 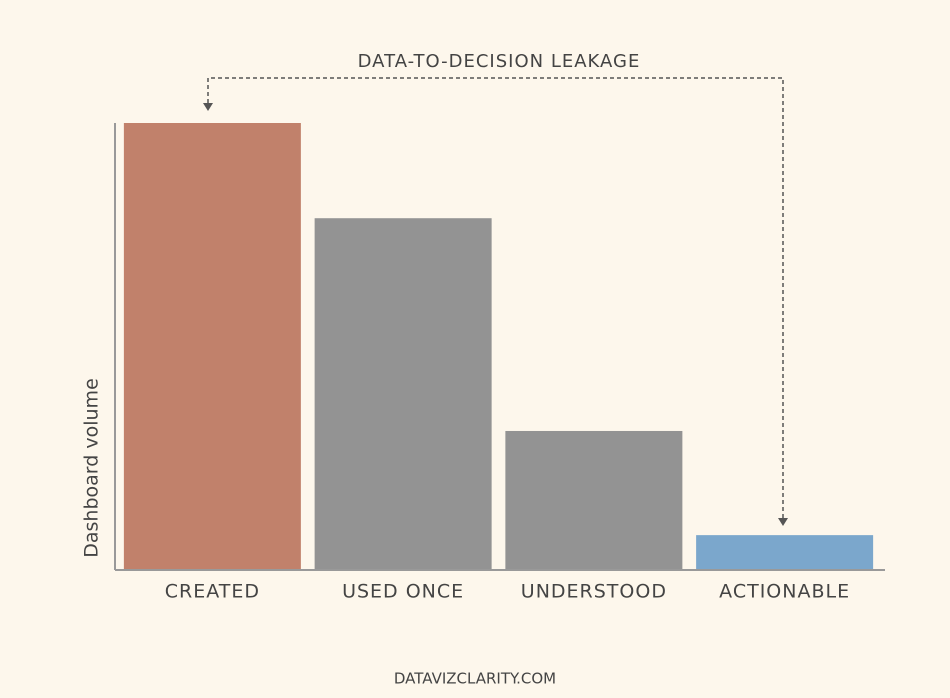 What do you see at coordinates (403, 592) in the screenshot?
I see `x-tick-label: USED ONCE` at bounding box center [403, 592].